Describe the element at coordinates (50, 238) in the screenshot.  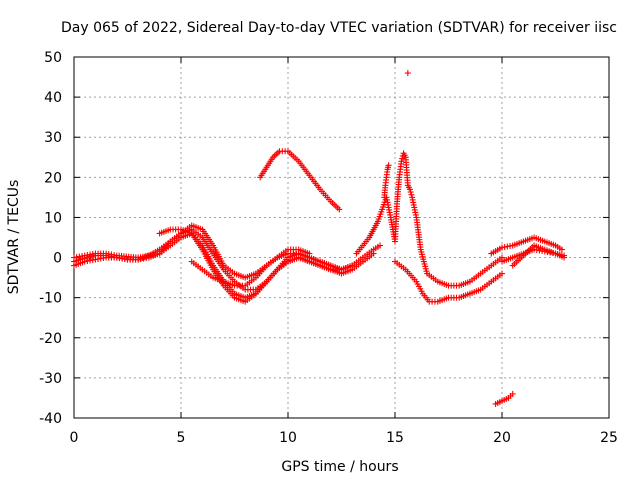
I see `y-tick-labels: 50 40 30 20 10 0 -10 -20 -30 -40` at that location.